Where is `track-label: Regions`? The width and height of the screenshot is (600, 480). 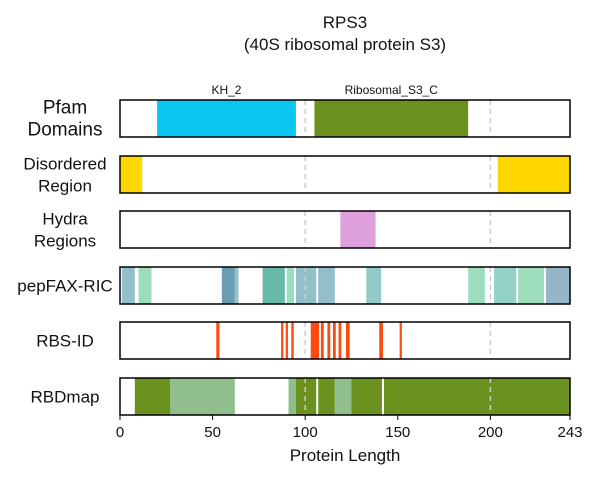 track-label: Regions is located at coordinates (65, 241).